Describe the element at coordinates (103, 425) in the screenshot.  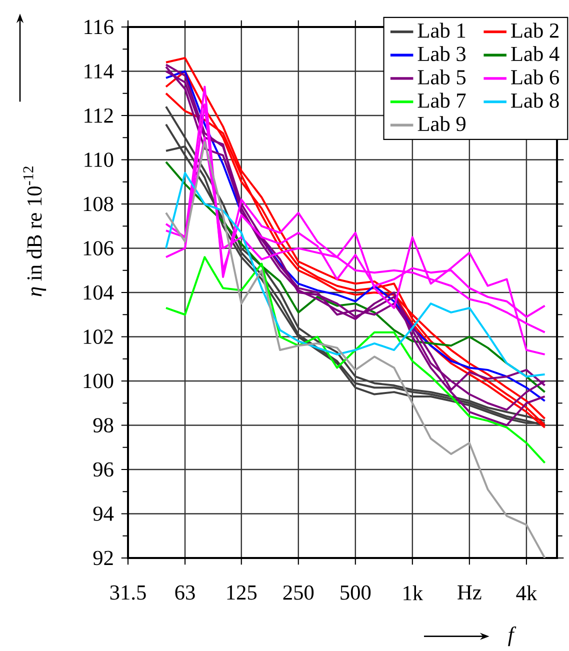
I see `y-tick-label: 98` at that location.